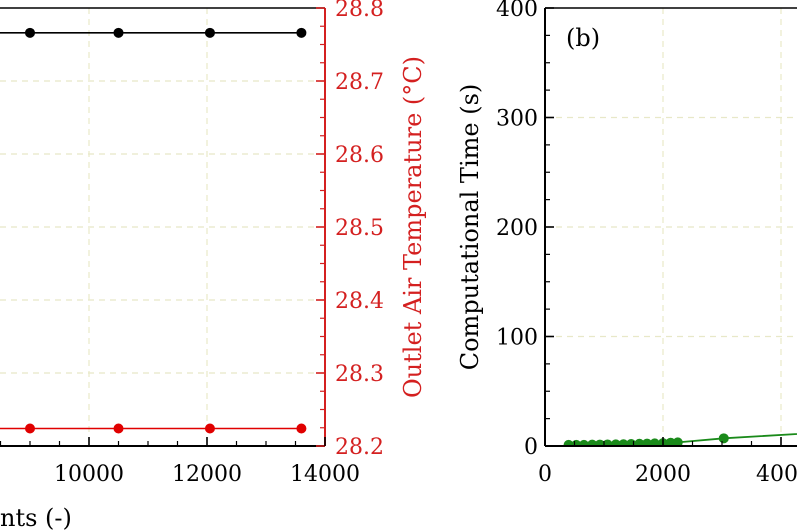 This screenshot has width=797, height=532. What do you see at coordinates (517, 119) in the screenshot?
I see `panel-b-y-tick-label-3: 300` at bounding box center [517, 119].